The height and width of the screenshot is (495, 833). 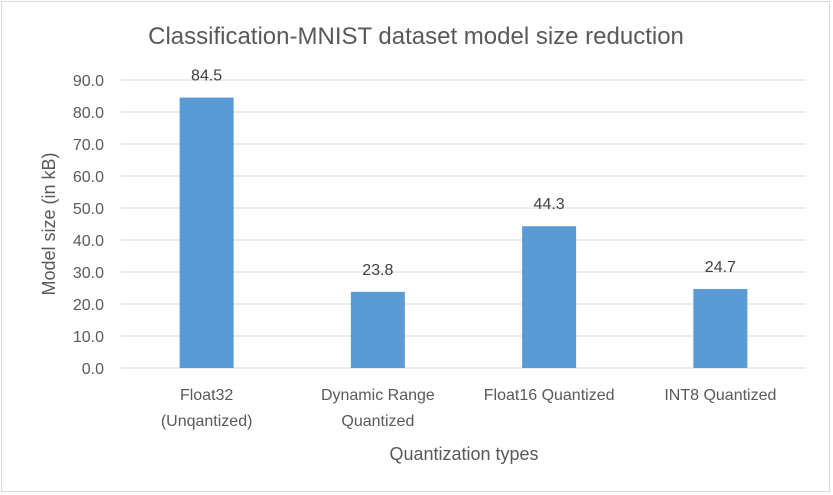 I want to click on x-tick-label: Dynamic Range, so click(x=378, y=395).